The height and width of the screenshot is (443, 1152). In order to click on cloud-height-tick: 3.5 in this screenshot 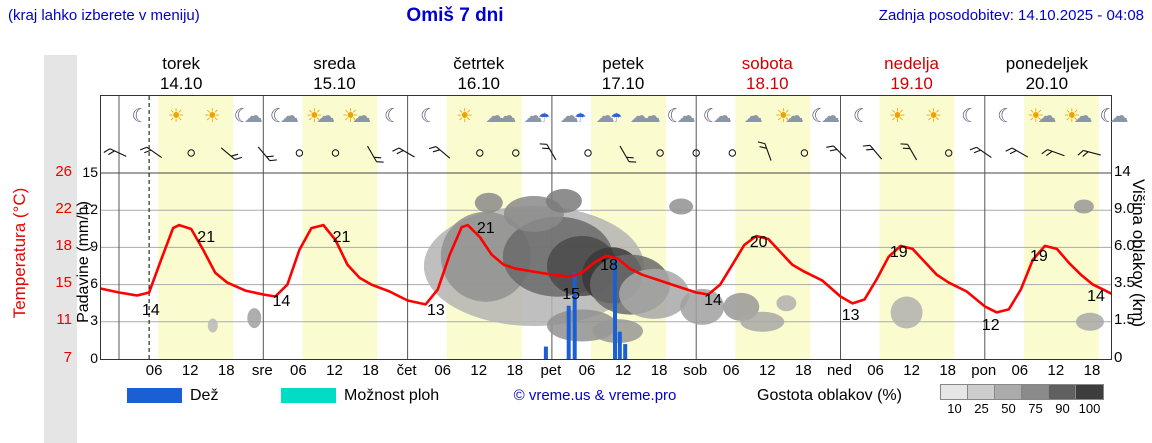, I will do `click(1124, 282)`.